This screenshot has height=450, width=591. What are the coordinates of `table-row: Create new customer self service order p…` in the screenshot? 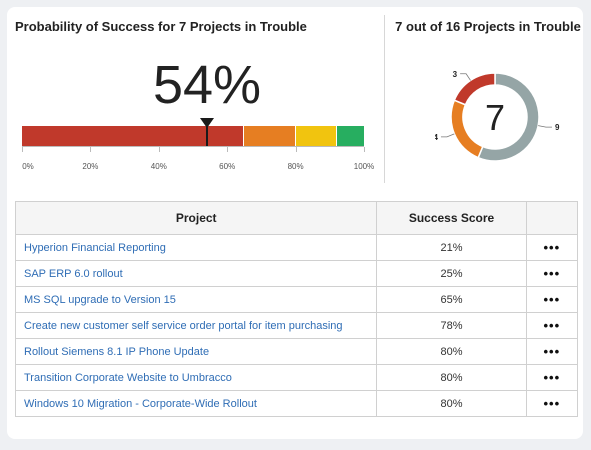 It's located at (296, 325).